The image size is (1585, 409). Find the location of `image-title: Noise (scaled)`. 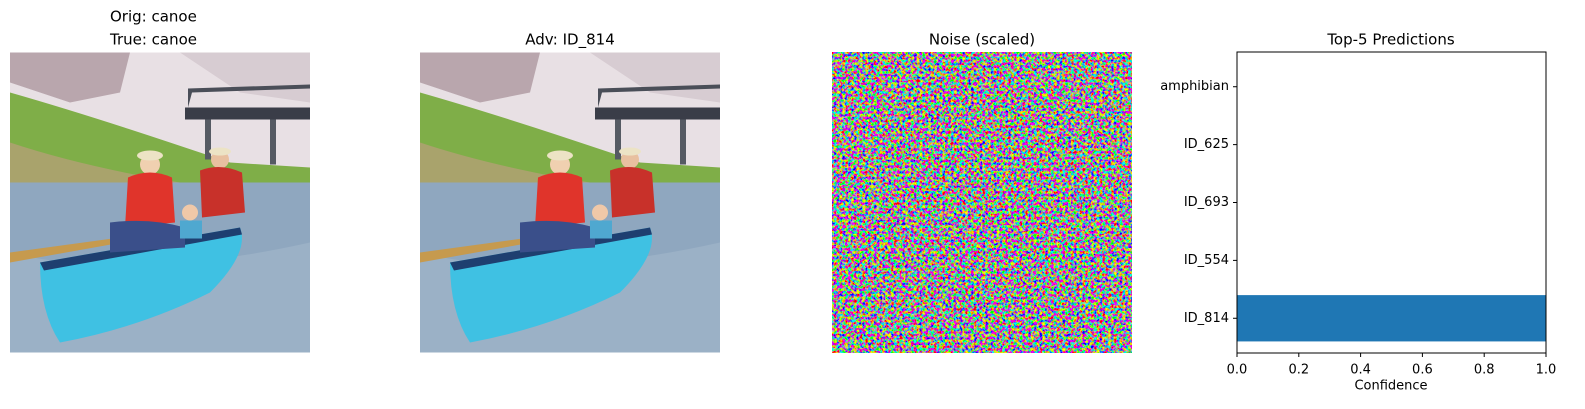

image-title: Noise (scaled) is located at coordinates (982, 40).